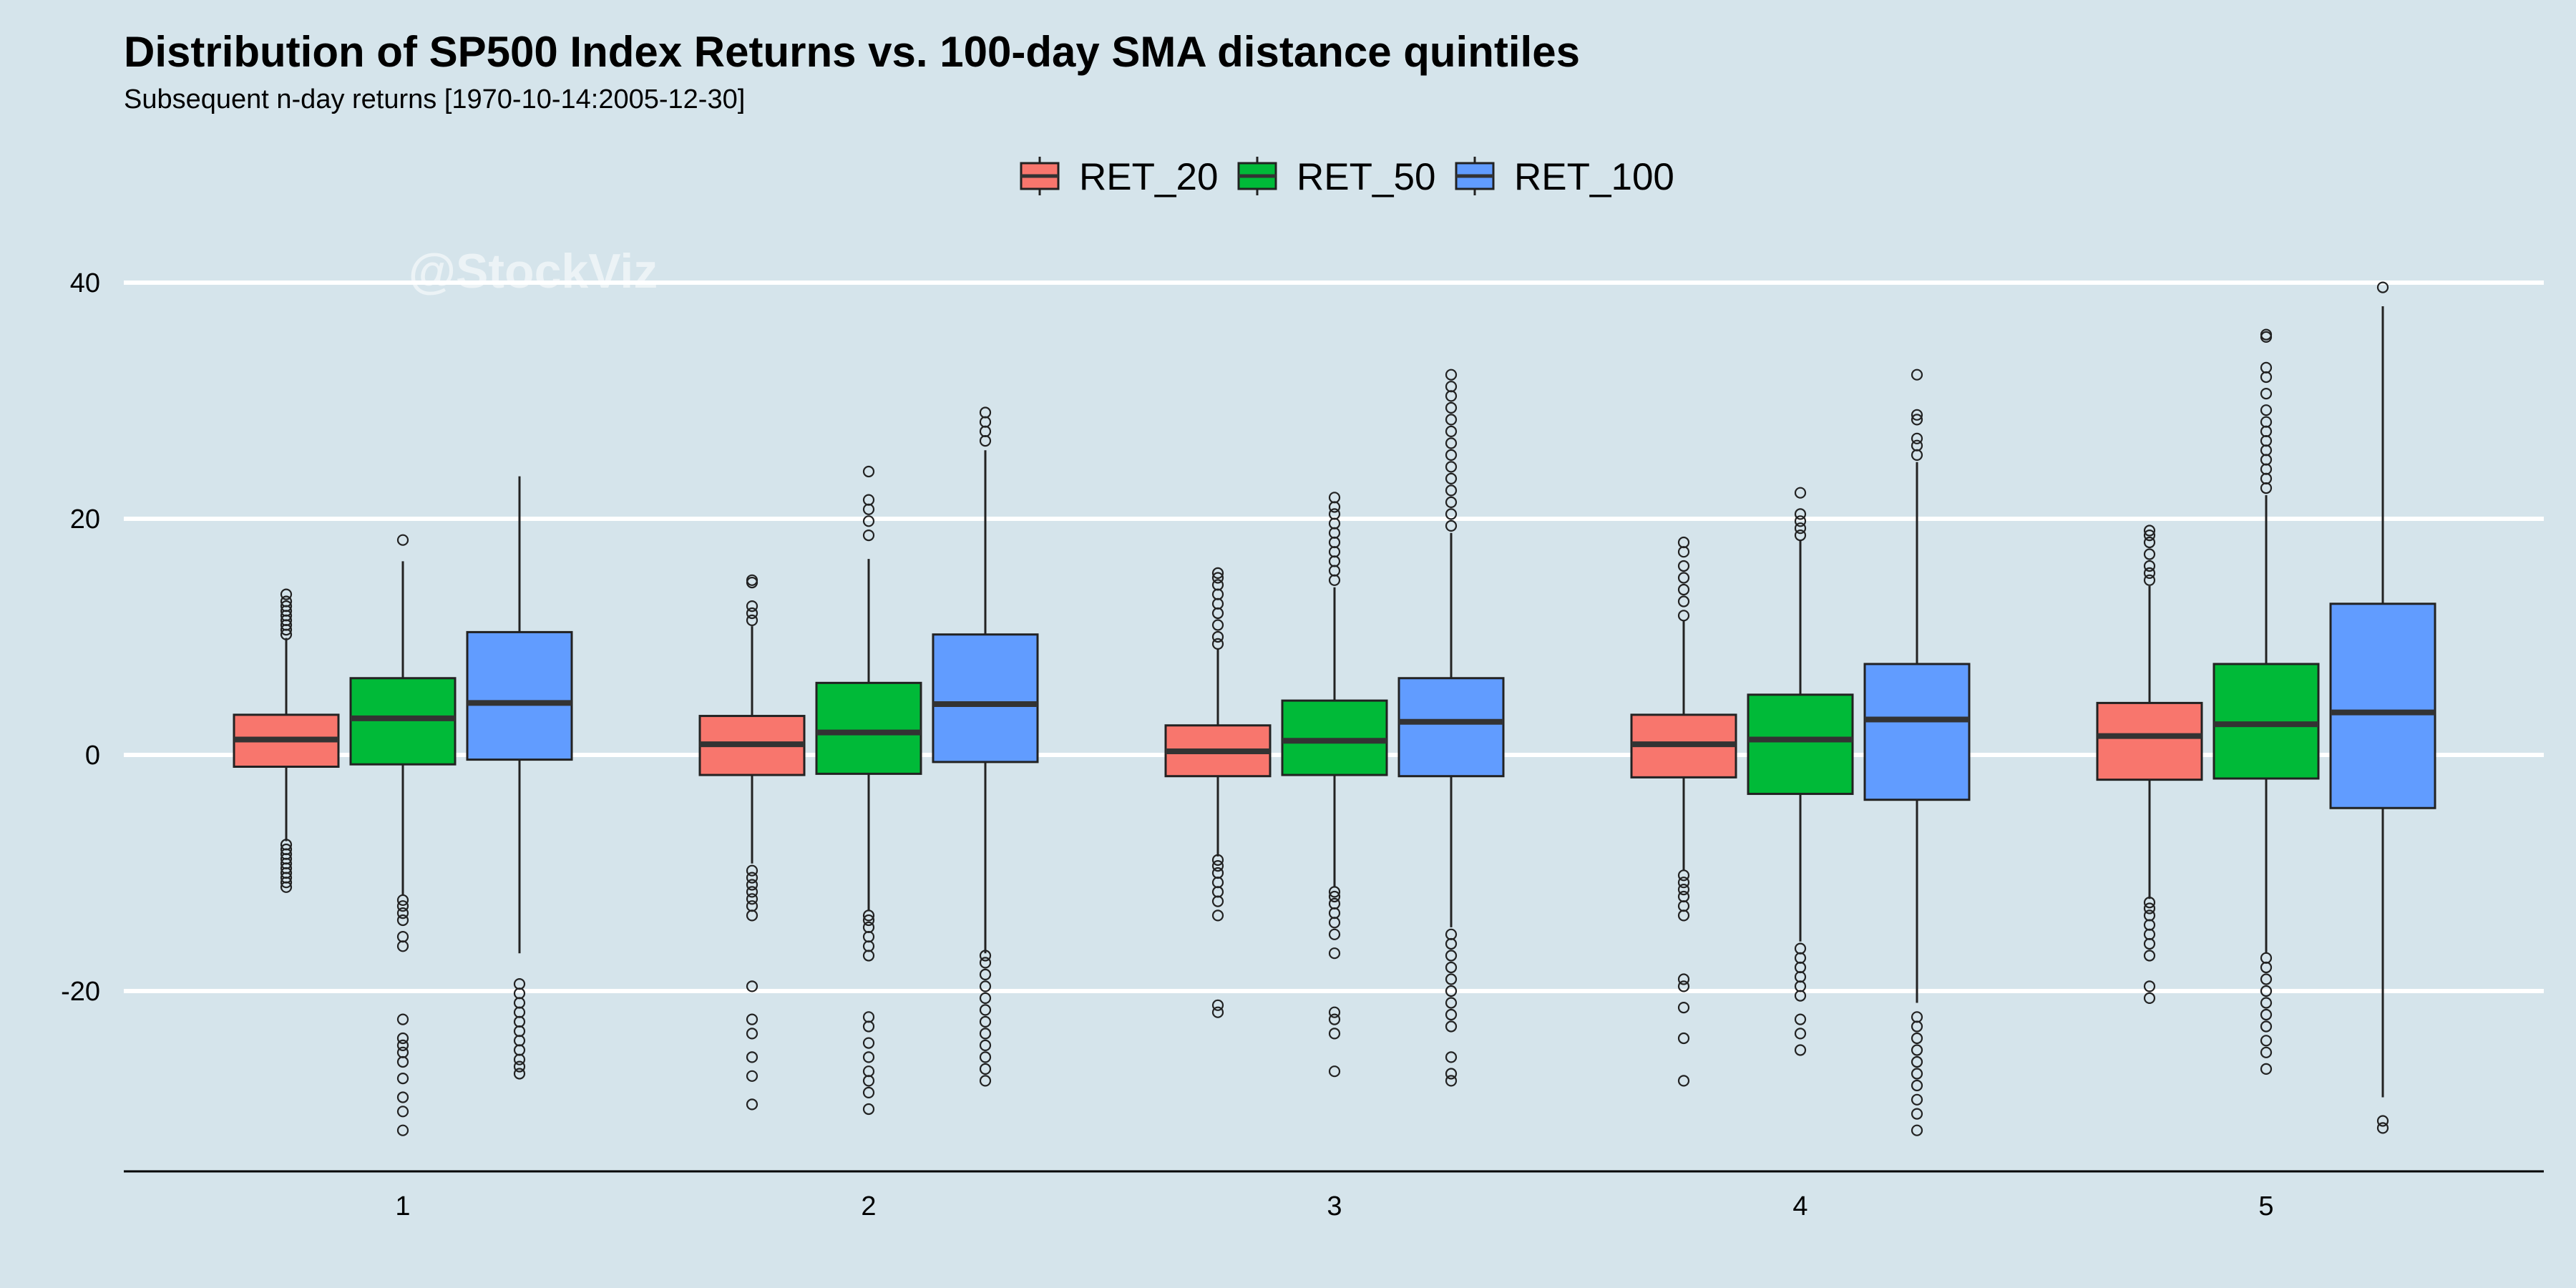 The width and height of the screenshot is (2576, 1288). What do you see at coordinates (1594, 177) in the screenshot?
I see `legend-label: RET_100` at bounding box center [1594, 177].